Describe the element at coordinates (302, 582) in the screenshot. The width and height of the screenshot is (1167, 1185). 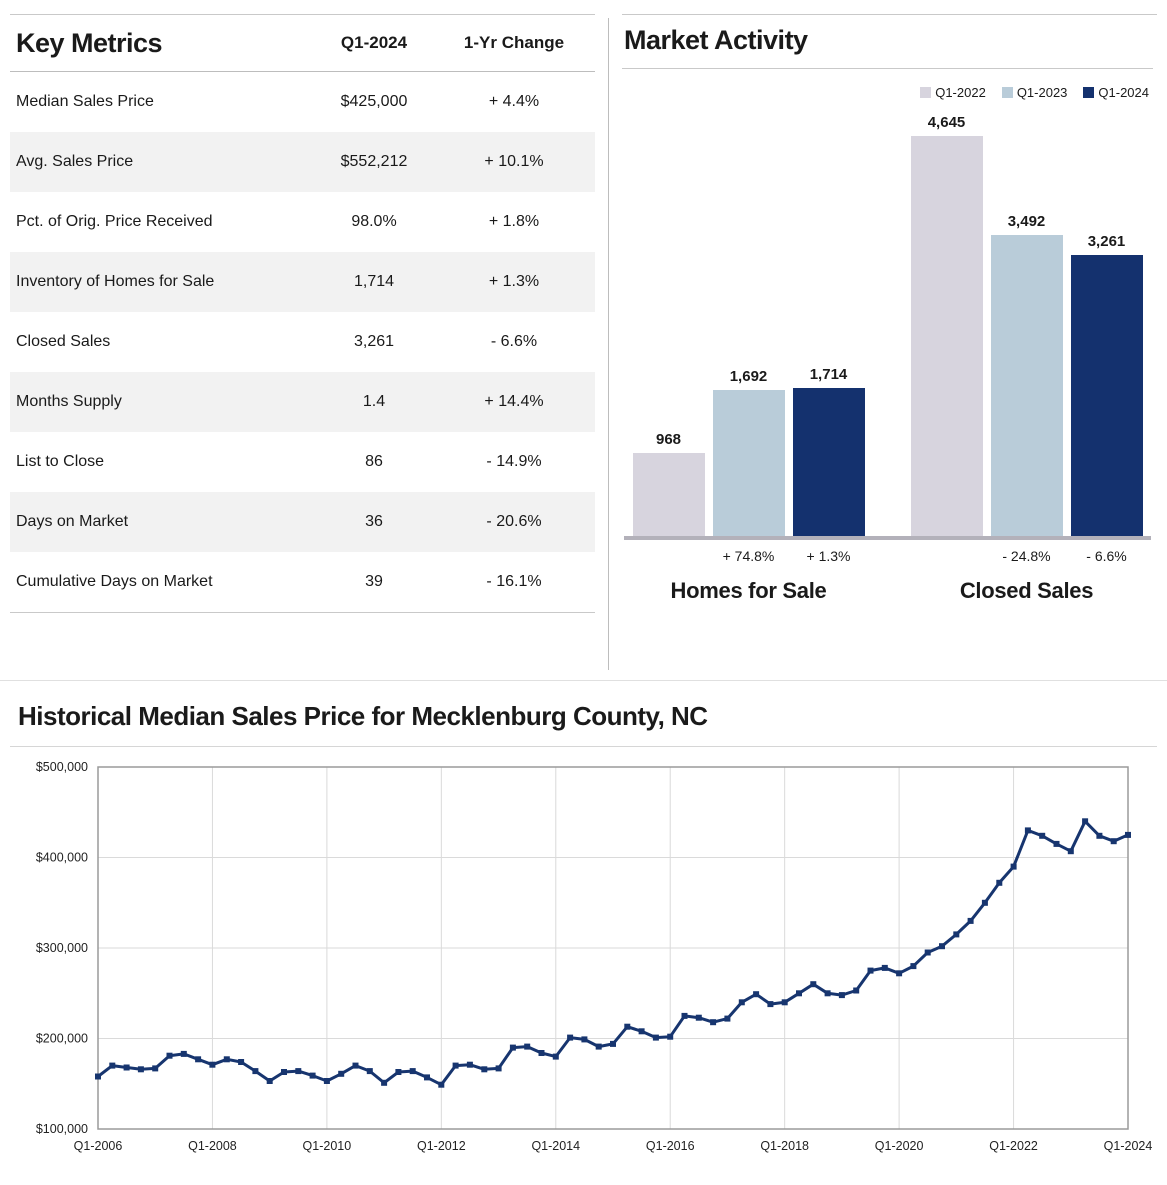
I see `table-row: Cumulative Days on Market 39 - 16.1%` at that location.